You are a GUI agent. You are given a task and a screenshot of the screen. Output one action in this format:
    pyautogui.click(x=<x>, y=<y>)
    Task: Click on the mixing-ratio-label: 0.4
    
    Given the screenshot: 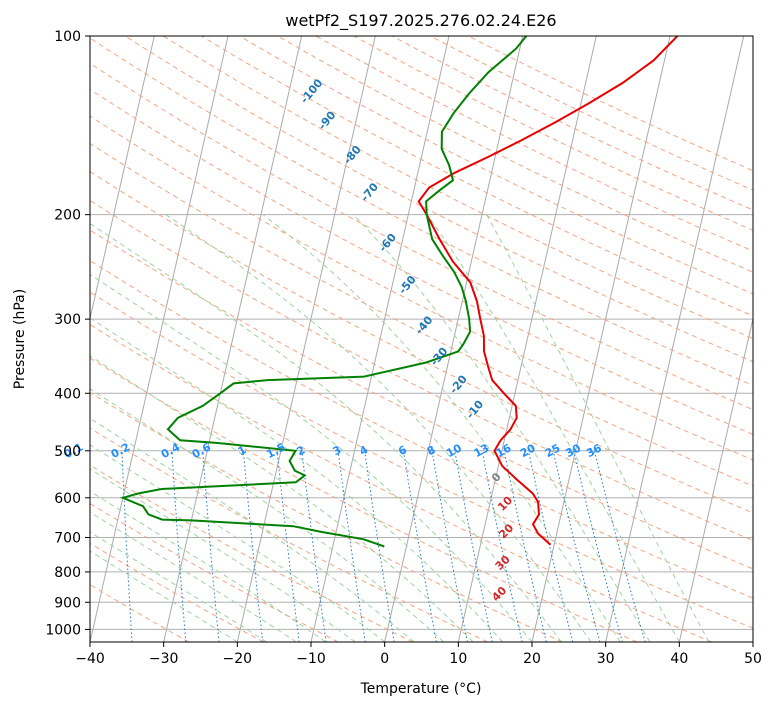 What is the action you would take?
    pyautogui.click(x=171, y=450)
    